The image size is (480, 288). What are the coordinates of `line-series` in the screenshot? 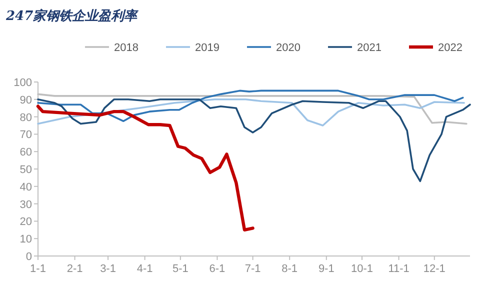 It's located at (251, 112).